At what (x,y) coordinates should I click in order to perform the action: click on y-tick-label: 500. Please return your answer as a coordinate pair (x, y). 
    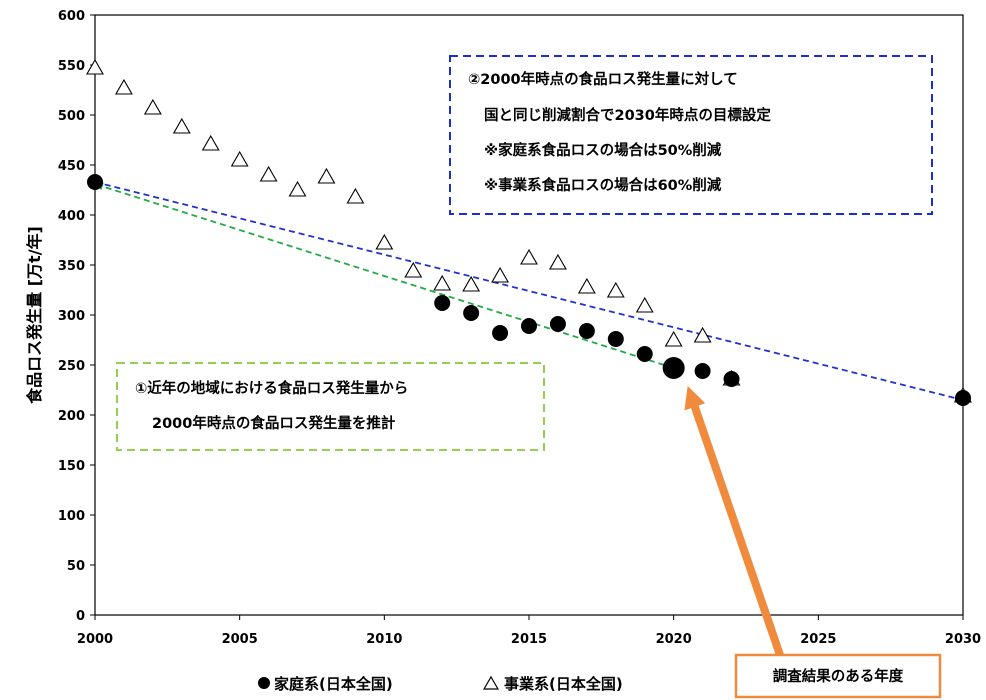
    Looking at the image, I should click on (71, 116).